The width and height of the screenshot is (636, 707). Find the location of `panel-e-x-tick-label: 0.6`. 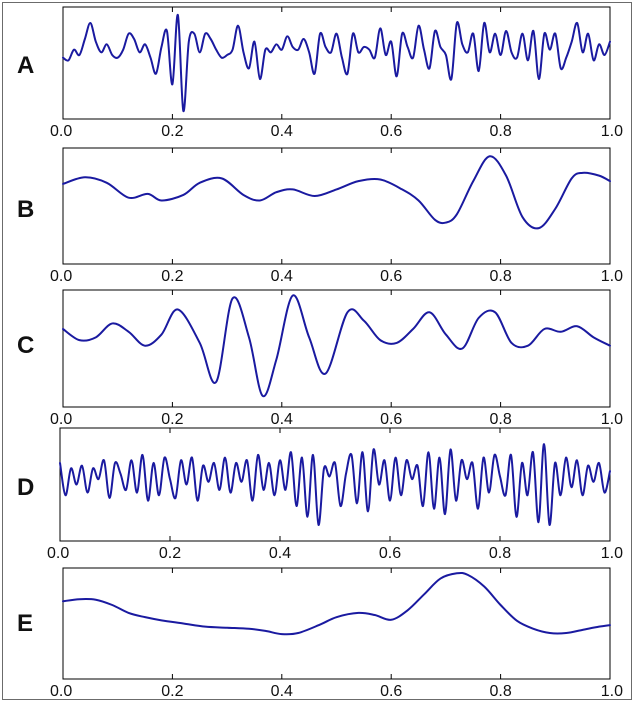

panel-e-x-tick-label: 0.6 is located at coordinates (391, 691).